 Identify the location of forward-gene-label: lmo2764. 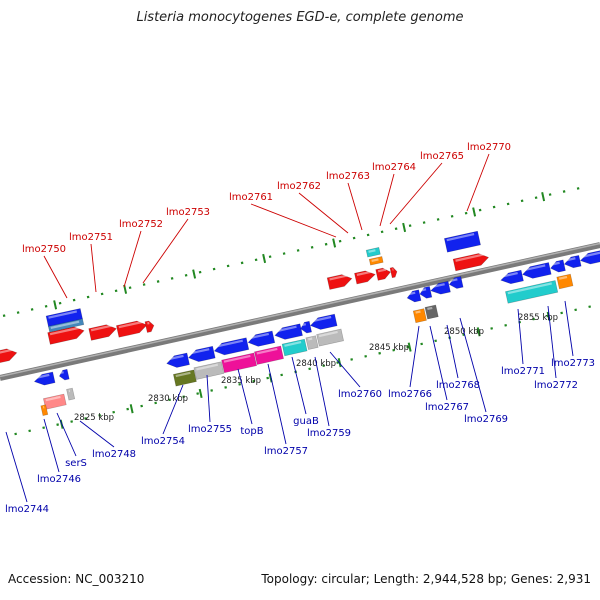
(394, 167).